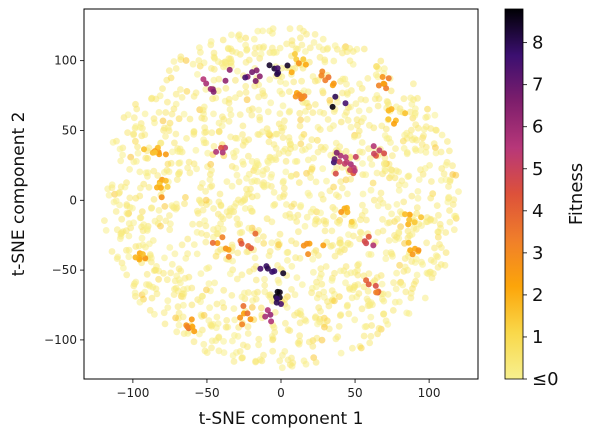 This screenshot has height=441, width=595. I want to click on colorbar-tick-label: 7, so click(537, 85).